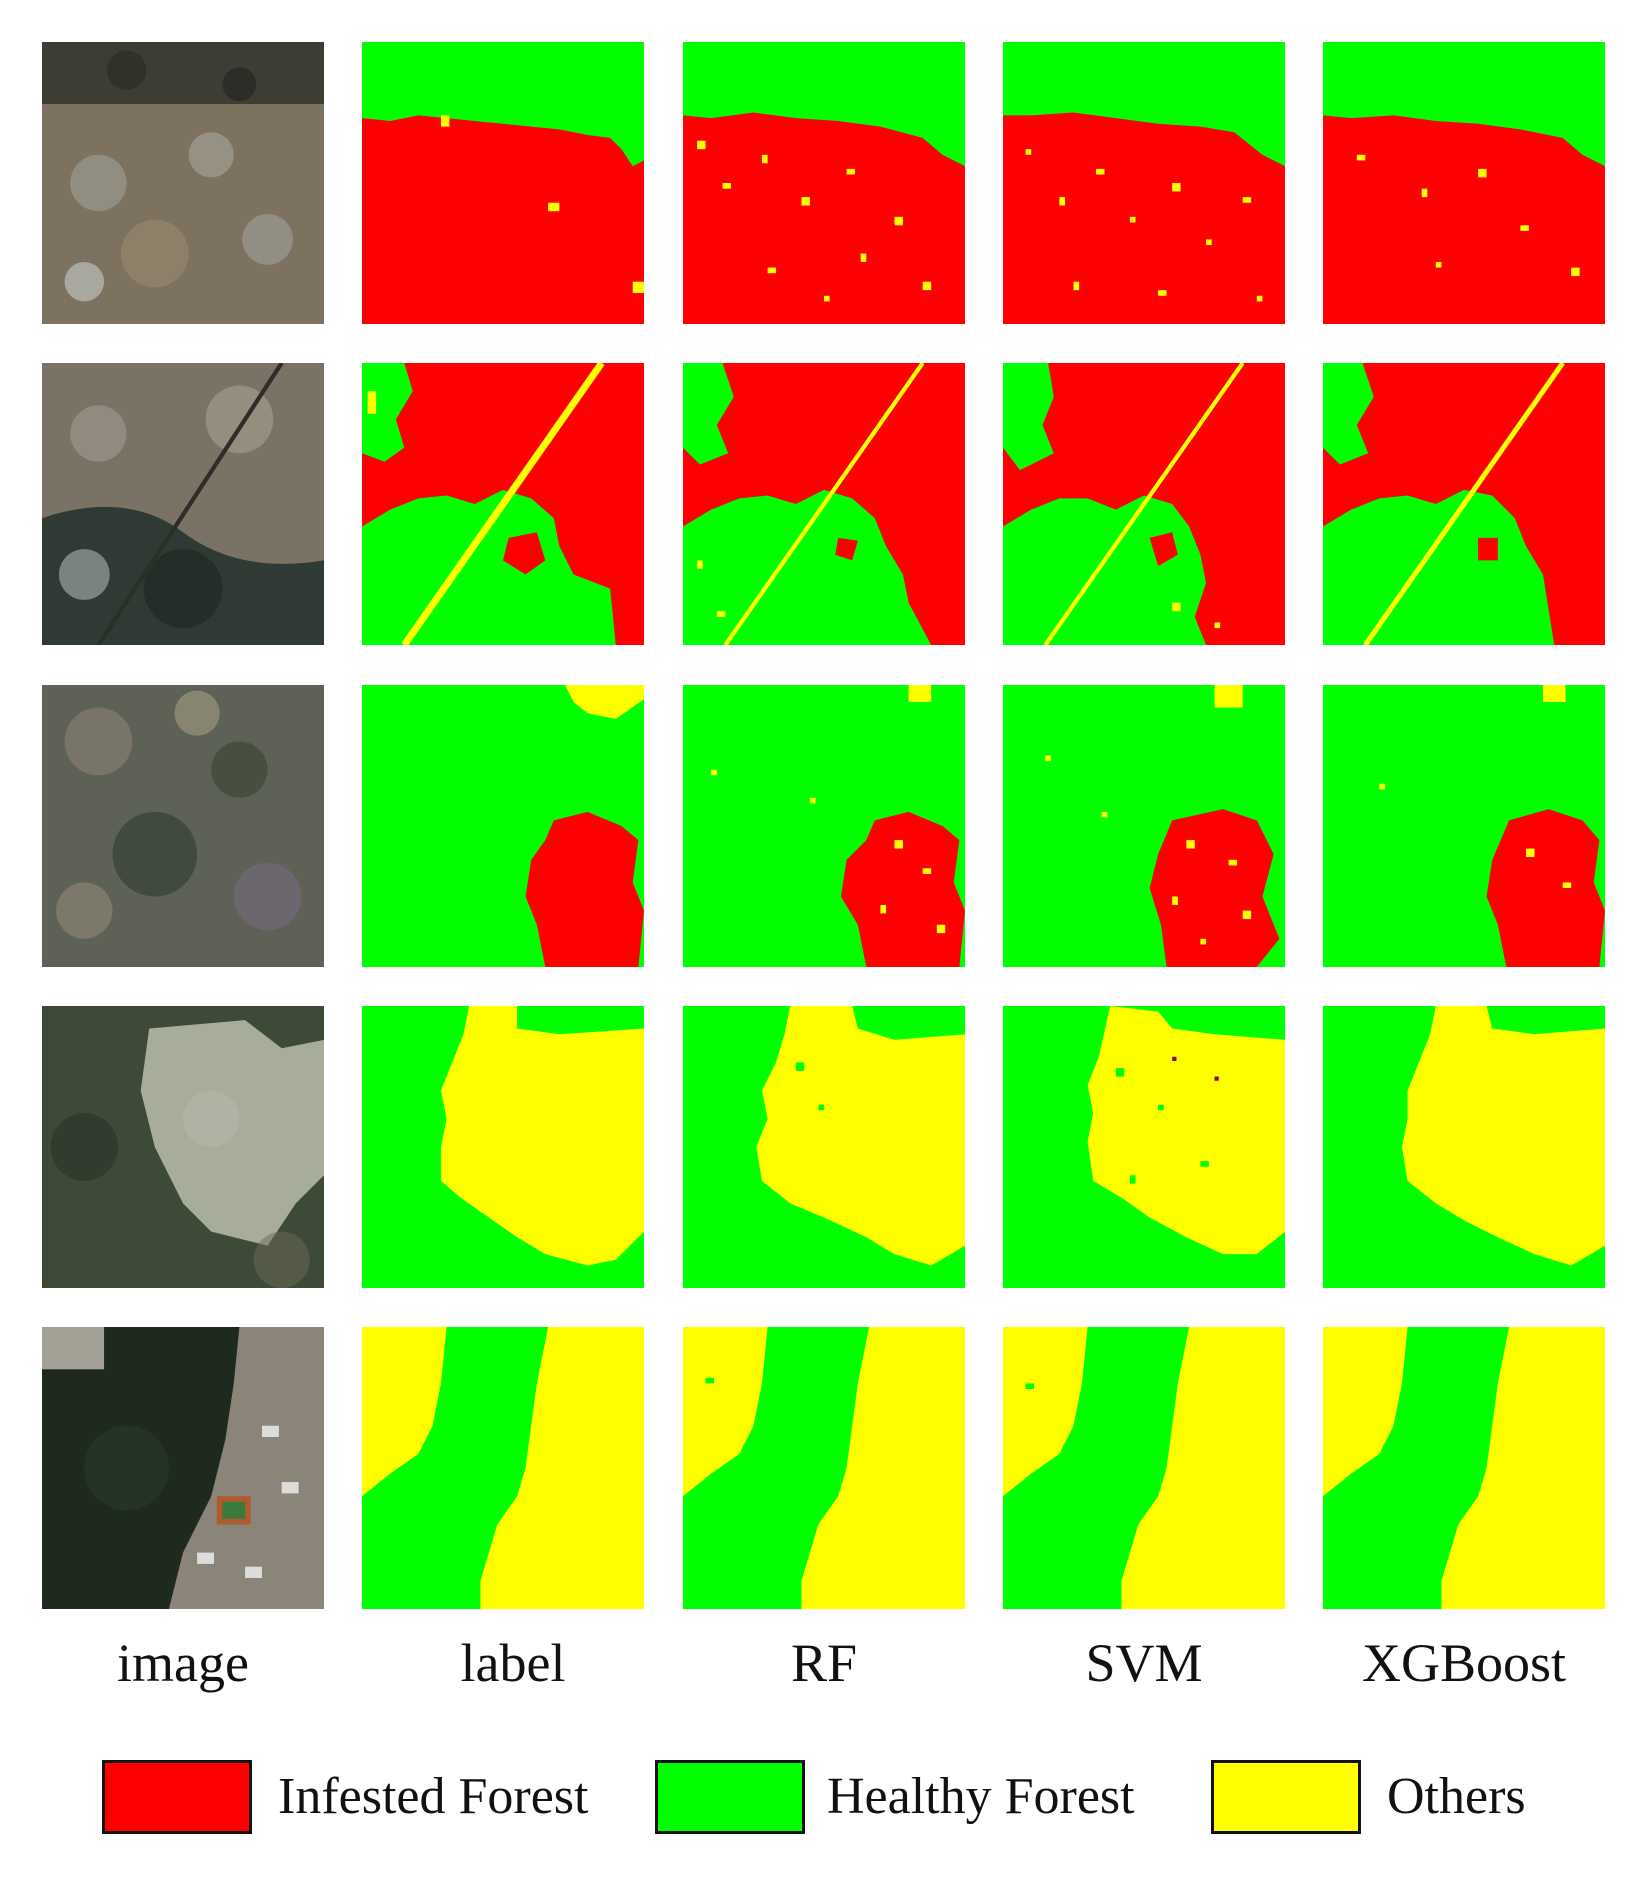 This screenshot has width=1626, height=1878. What do you see at coordinates (177, 1797) in the screenshot?
I see `legend-swatch-infested-forest` at bounding box center [177, 1797].